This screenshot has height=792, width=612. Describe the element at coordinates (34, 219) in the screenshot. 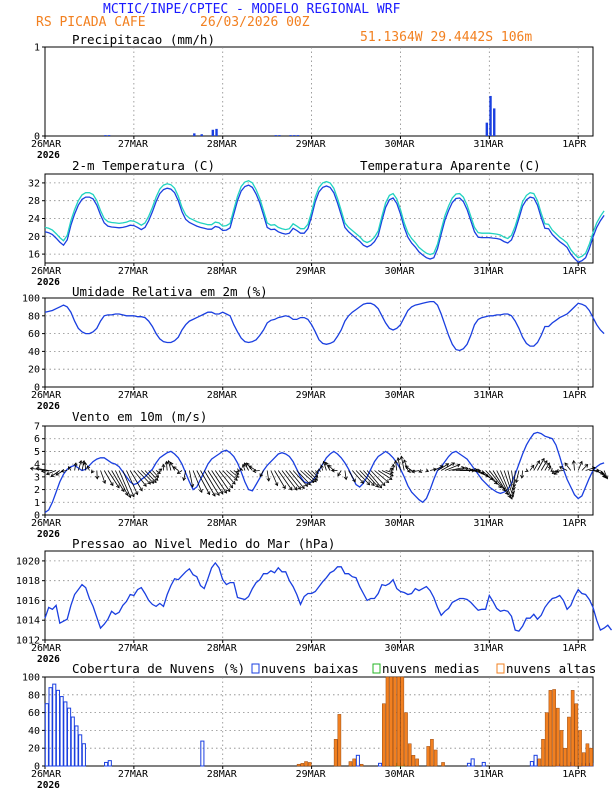

I see `y-tick-label: 24` at that location.